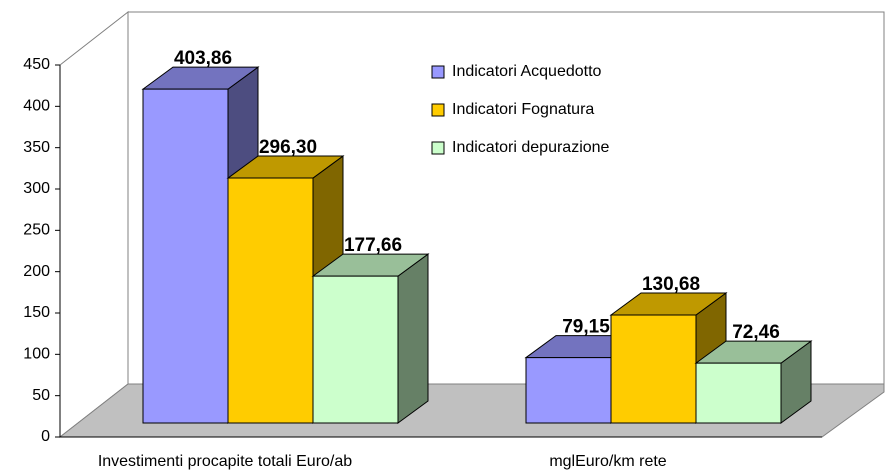  What do you see at coordinates (756, 332) in the screenshot?
I see `value-label: 72,46` at bounding box center [756, 332].